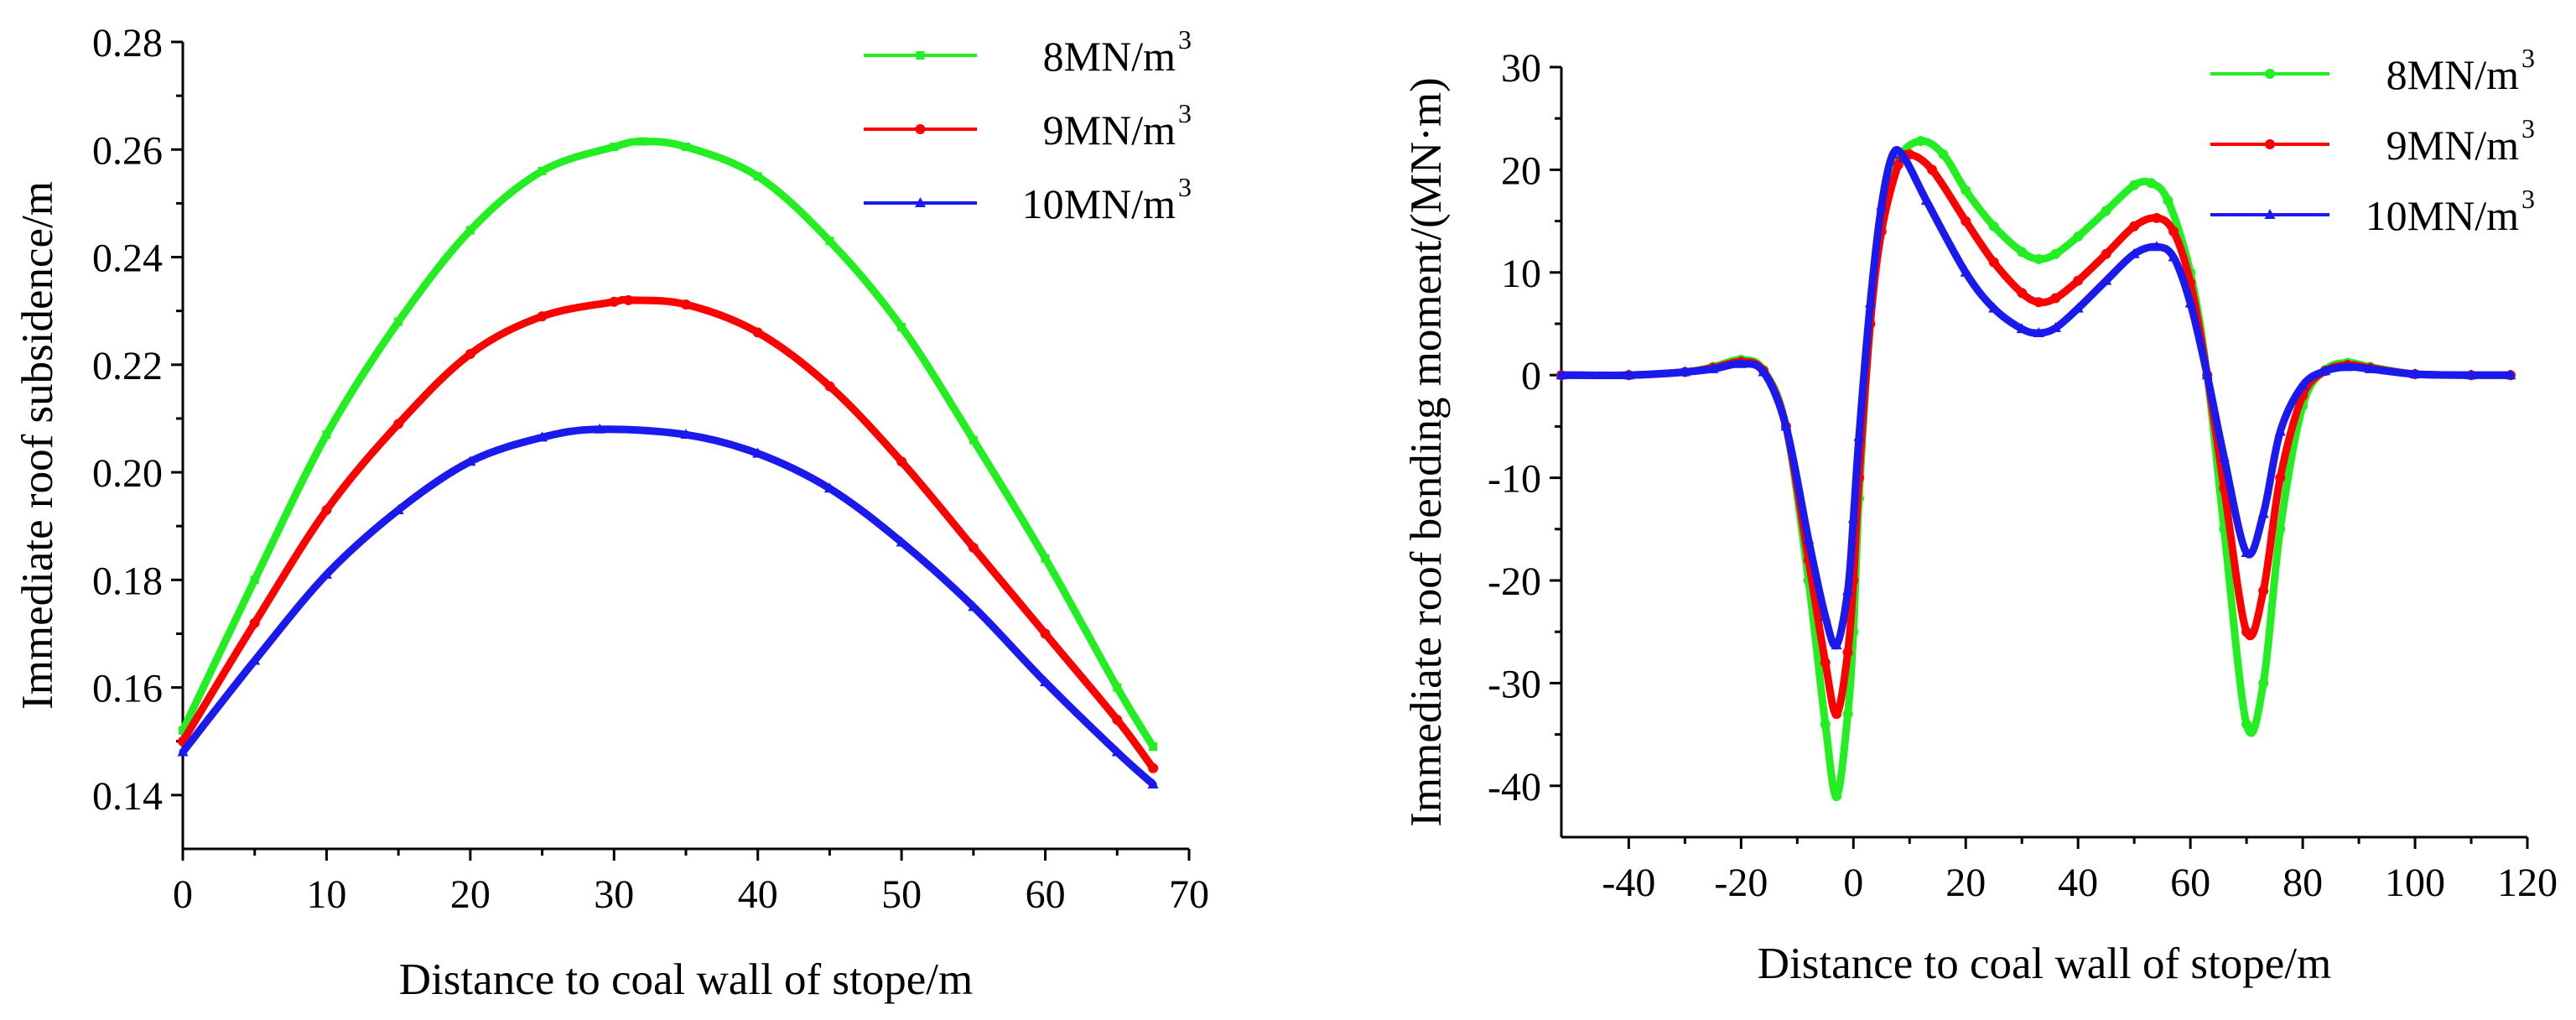 This screenshot has height=1020, width=2576. I want to click on y-tick-label: -40, so click(1514, 787).